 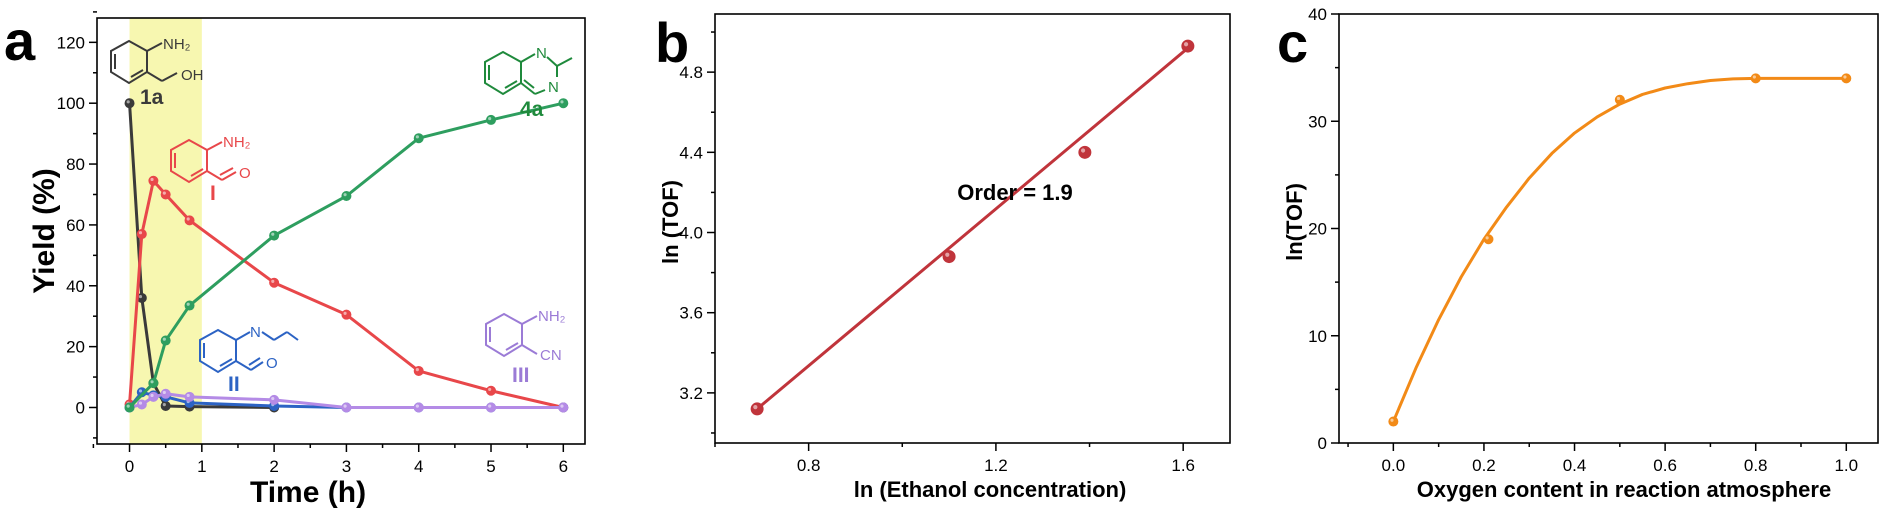 I want to click on panel-a-x-tick-label: 0, so click(x=129, y=466).